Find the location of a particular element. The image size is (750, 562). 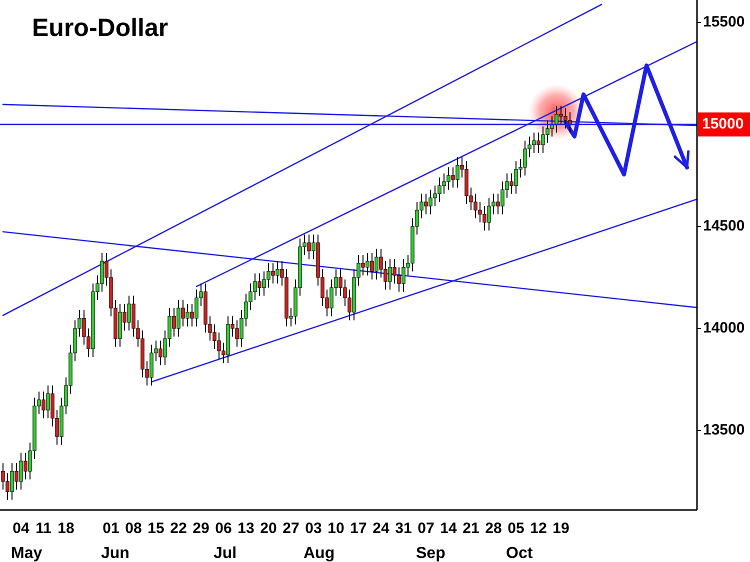

x-tick-label: 19 is located at coordinates (561, 528).